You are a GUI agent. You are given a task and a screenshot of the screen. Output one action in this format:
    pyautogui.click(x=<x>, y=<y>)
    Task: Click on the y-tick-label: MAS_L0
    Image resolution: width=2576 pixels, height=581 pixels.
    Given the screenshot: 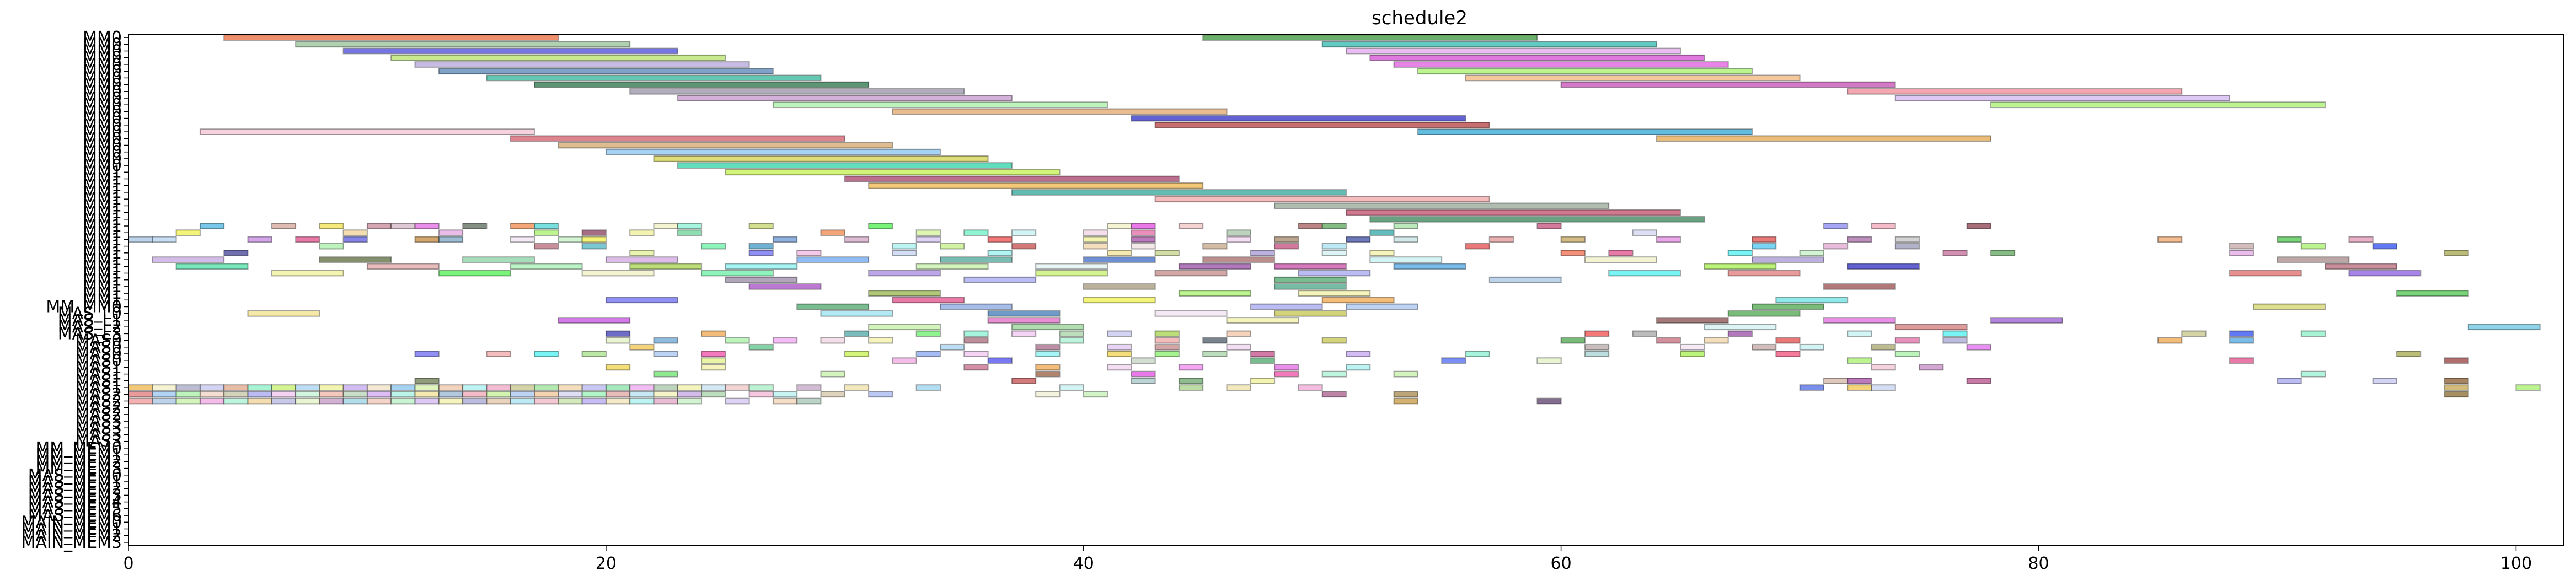 What is the action you would take?
    pyautogui.click(x=90, y=314)
    